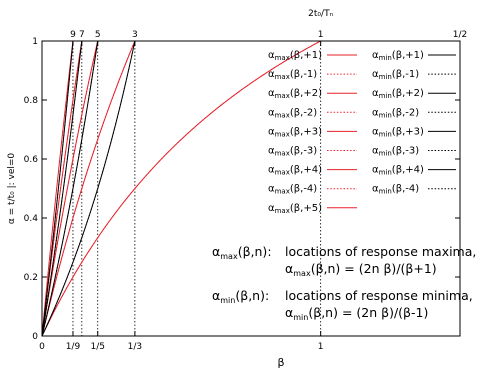  What do you see at coordinates (12, 189) in the screenshot?
I see `y-axis-label: α = t/t₀ |: vel=0` at bounding box center [12, 189].